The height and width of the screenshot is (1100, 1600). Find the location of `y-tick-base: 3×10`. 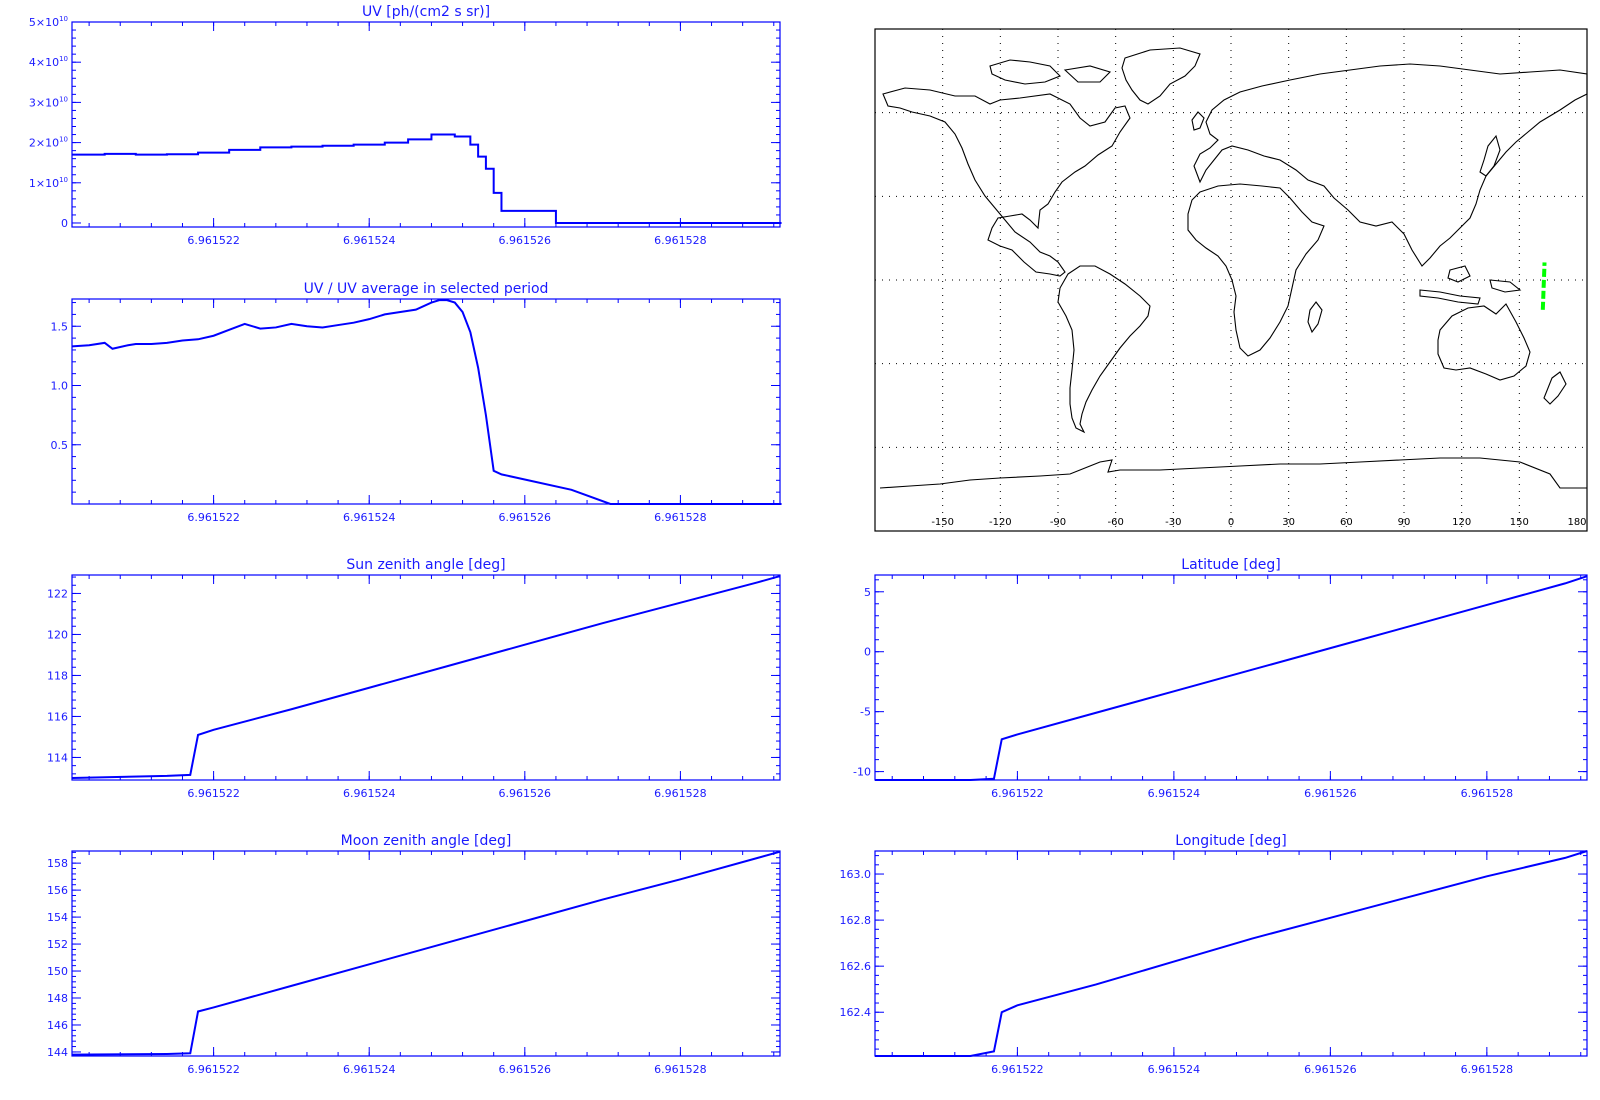

y-tick-base: 3×10 is located at coordinates (44, 102).